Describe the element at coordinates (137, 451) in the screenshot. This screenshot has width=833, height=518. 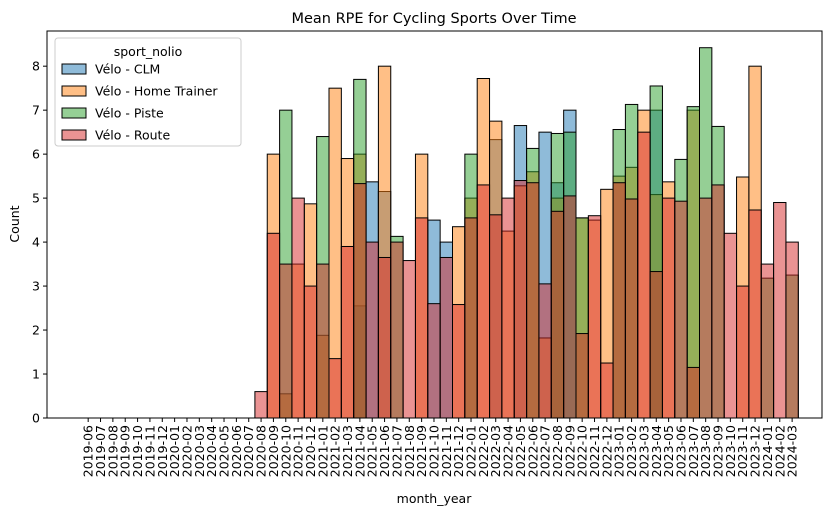
I see `x-tick-label-2019-10: 2019-10` at that location.